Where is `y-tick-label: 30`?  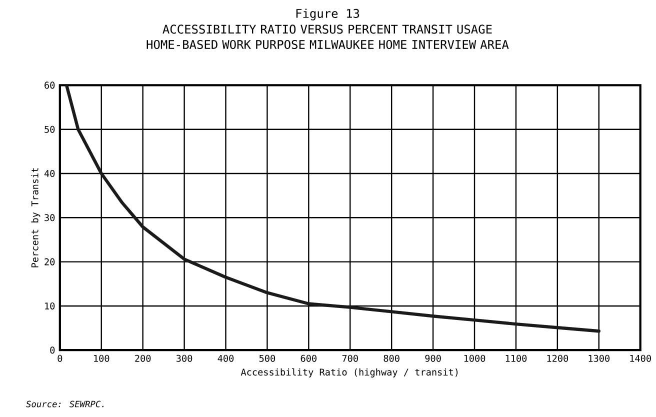 y-tick-label: 30 is located at coordinates (49, 218).